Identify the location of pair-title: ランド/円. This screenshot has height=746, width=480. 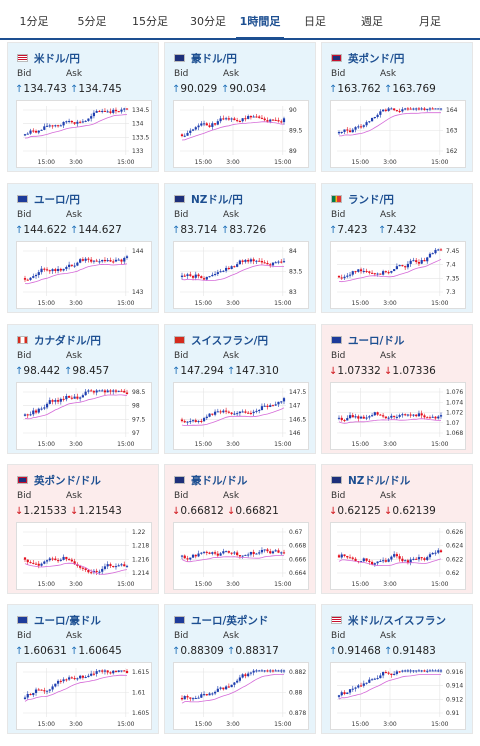
(362, 199).